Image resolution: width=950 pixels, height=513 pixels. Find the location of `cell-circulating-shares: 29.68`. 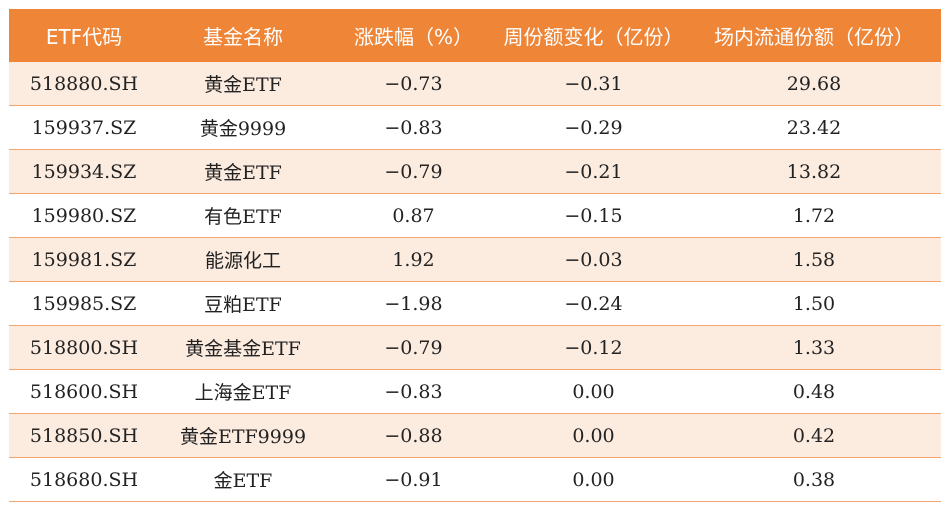

cell-circulating-shares: 29.68 is located at coordinates (814, 84).